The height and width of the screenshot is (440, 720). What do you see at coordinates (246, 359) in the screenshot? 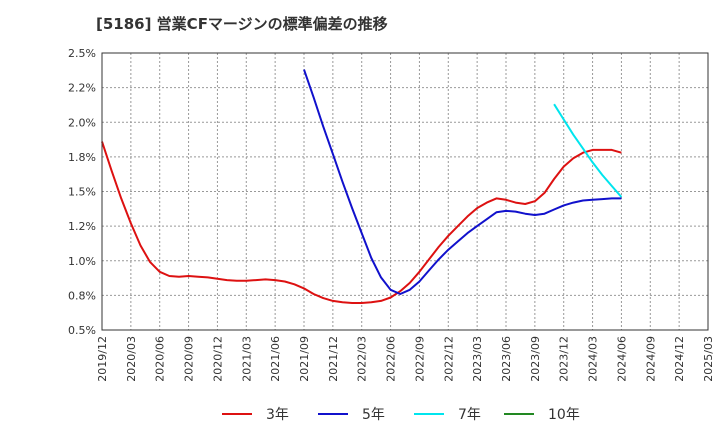
I see `x-tick-label: 2021/03` at bounding box center [246, 359].